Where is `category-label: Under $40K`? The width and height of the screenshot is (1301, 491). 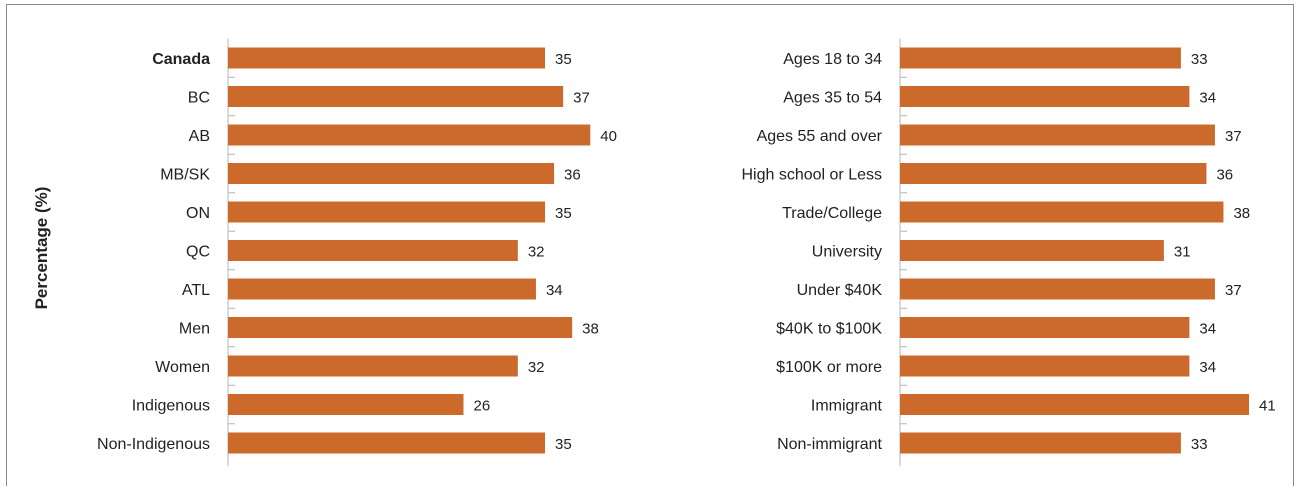 category-label: Under $40K is located at coordinates (840, 290).